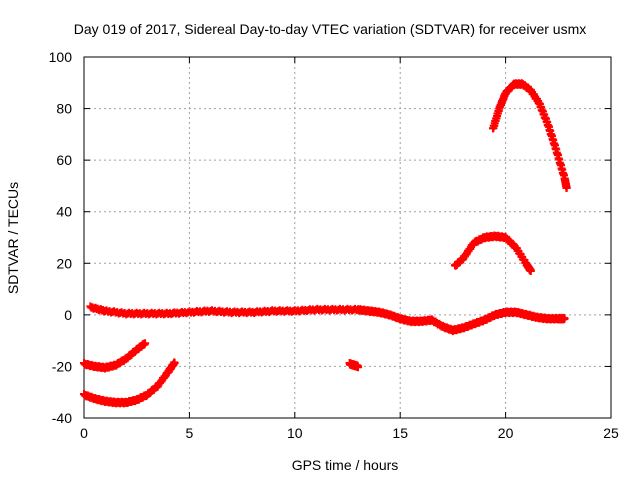  Describe the element at coordinates (64, 160) in the screenshot. I see `y-tick-label: 60` at that location.